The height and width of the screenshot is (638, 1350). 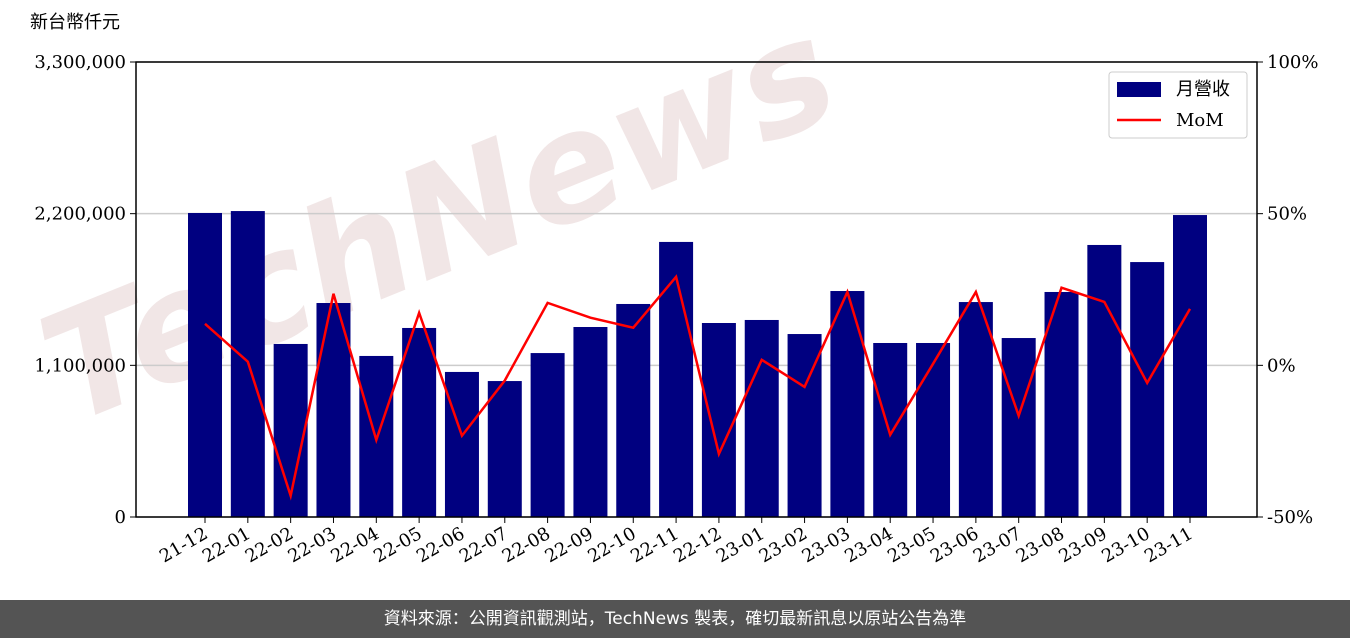 I want to click on footer: 資料來源：公開資訊觀測站，TechNews 製表，確切最新訊息以原站公告為準, so click(x=675, y=619).